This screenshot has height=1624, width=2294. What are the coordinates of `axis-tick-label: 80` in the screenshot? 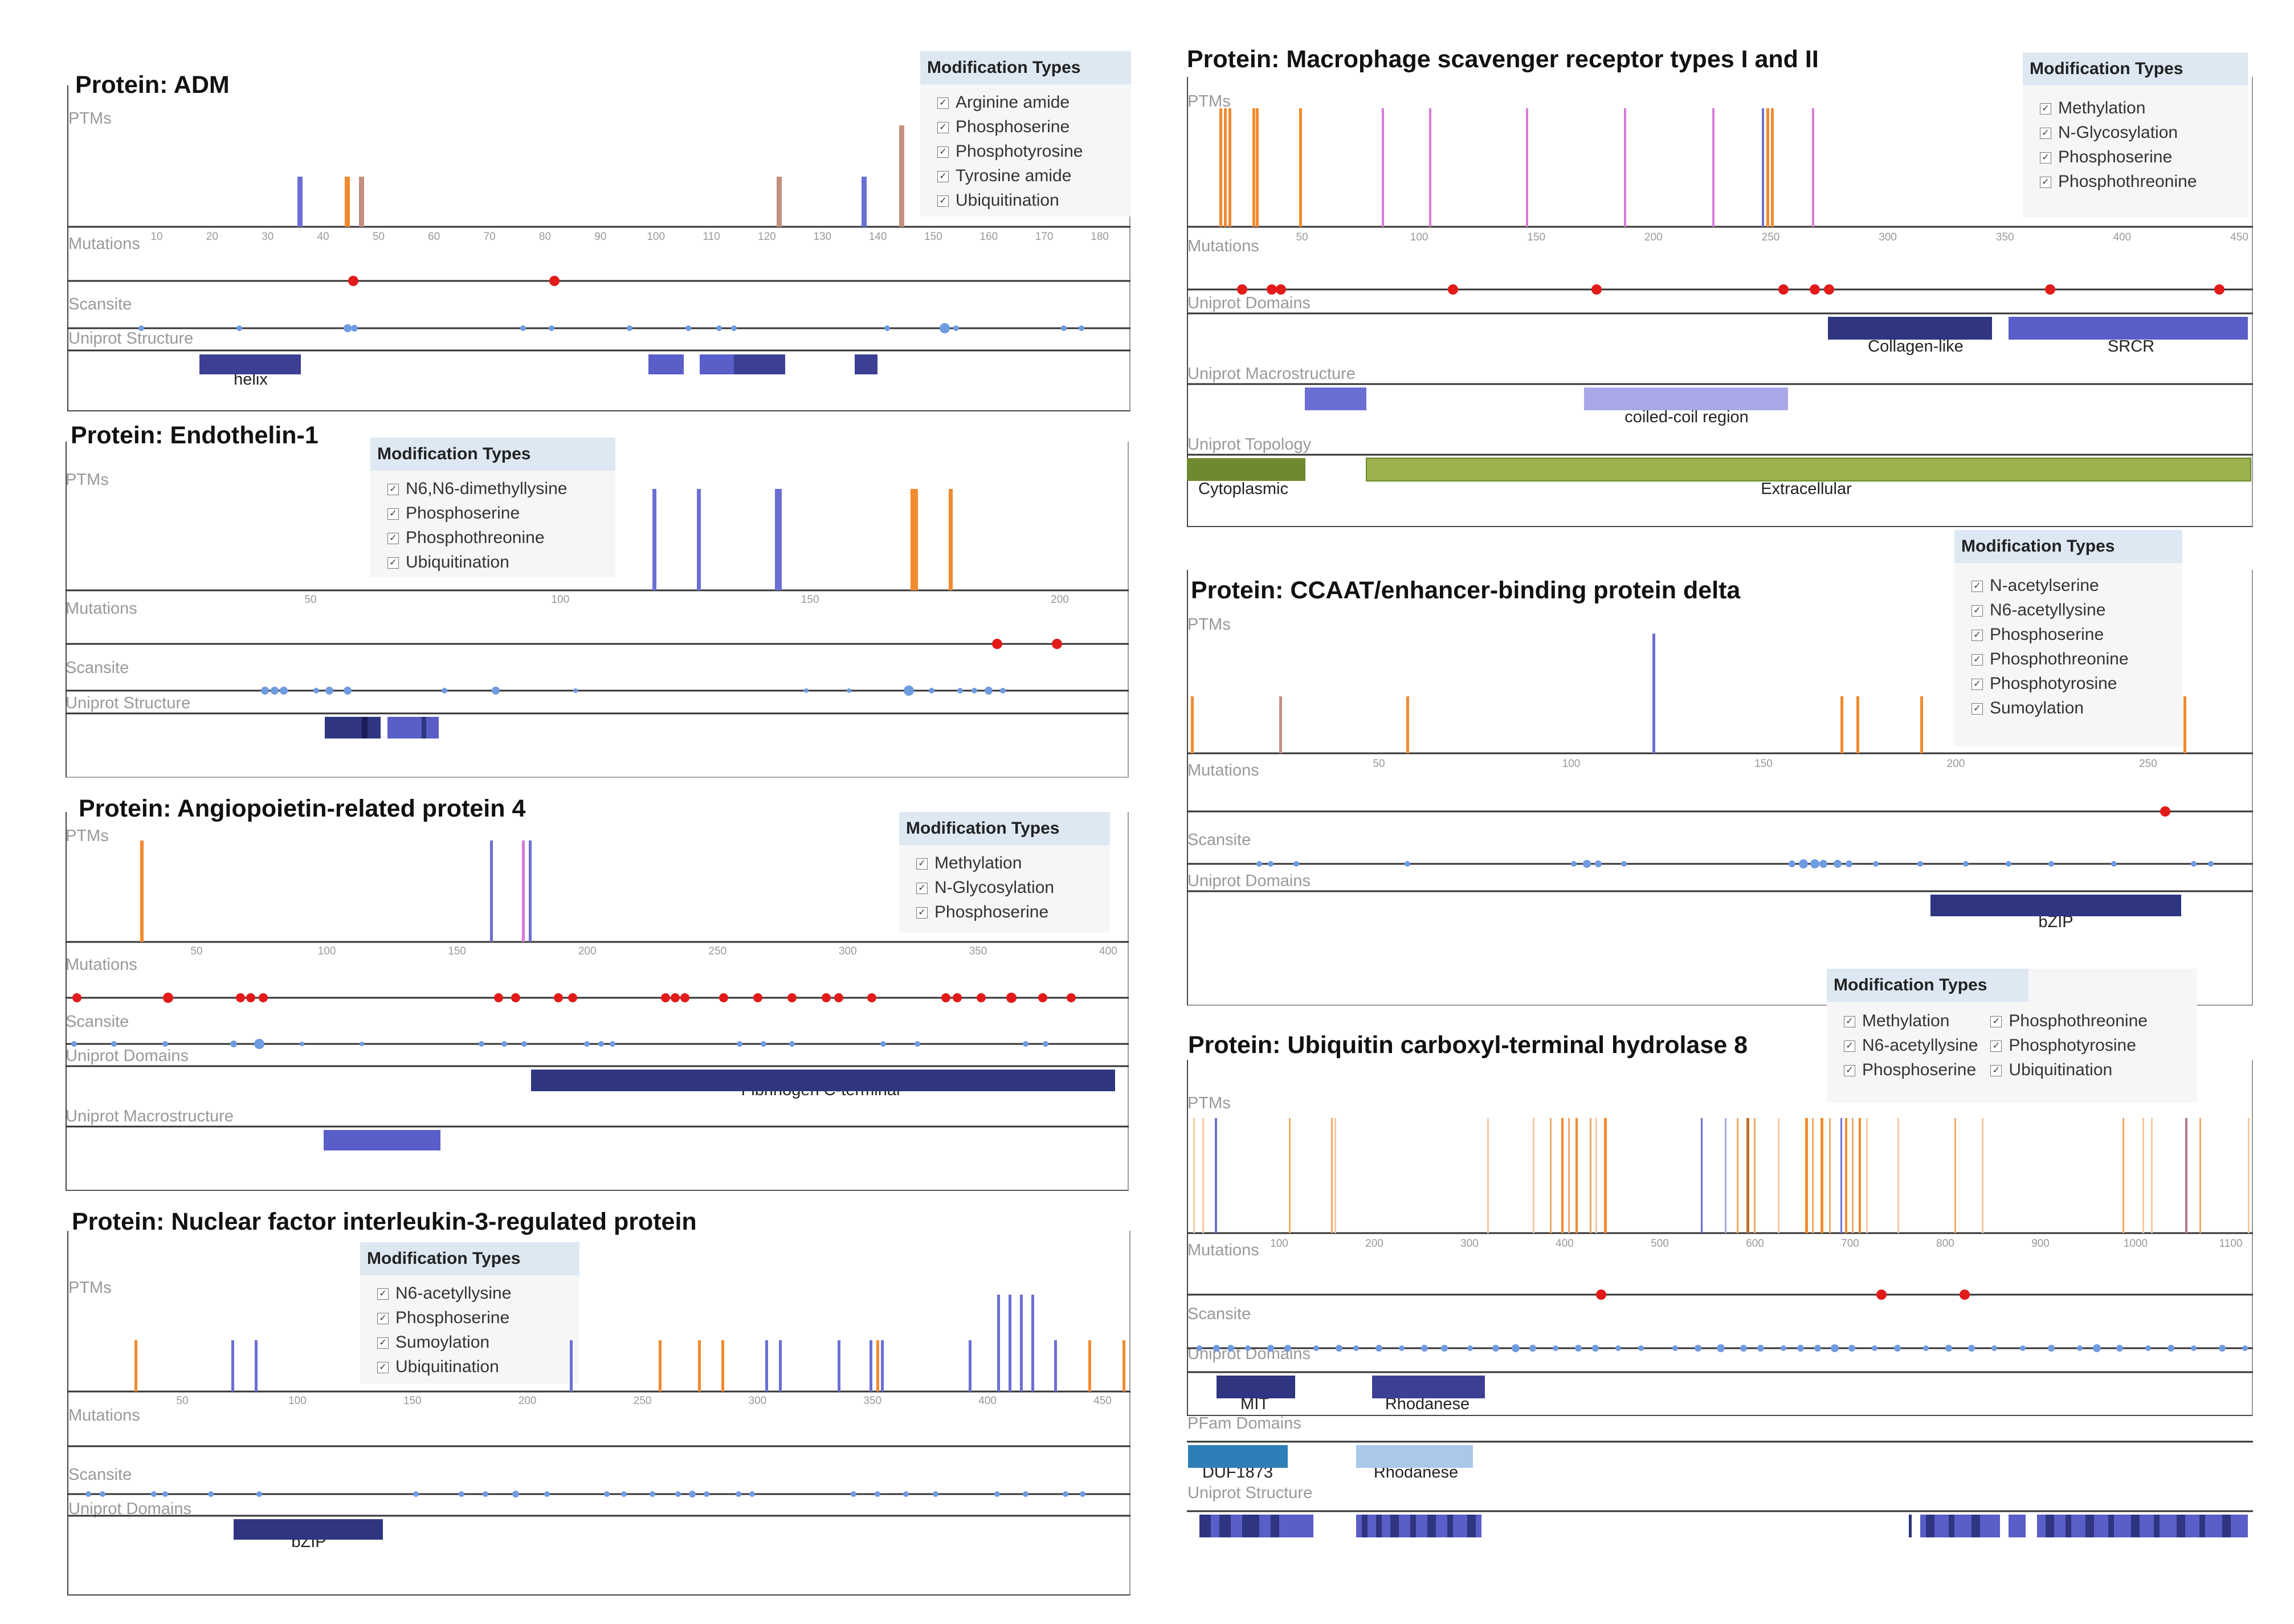 It's located at (545, 237).